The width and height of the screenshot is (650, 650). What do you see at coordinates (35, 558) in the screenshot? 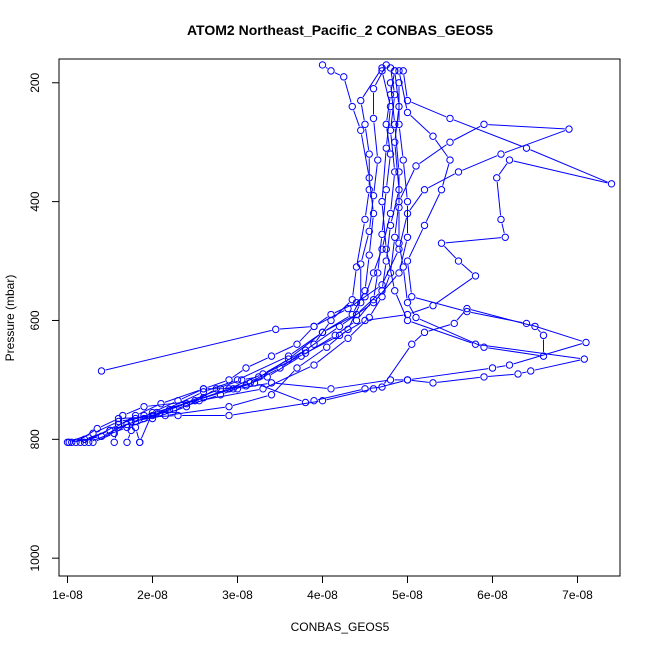
I see `y-tick-label: 1000` at bounding box center [35, 558].